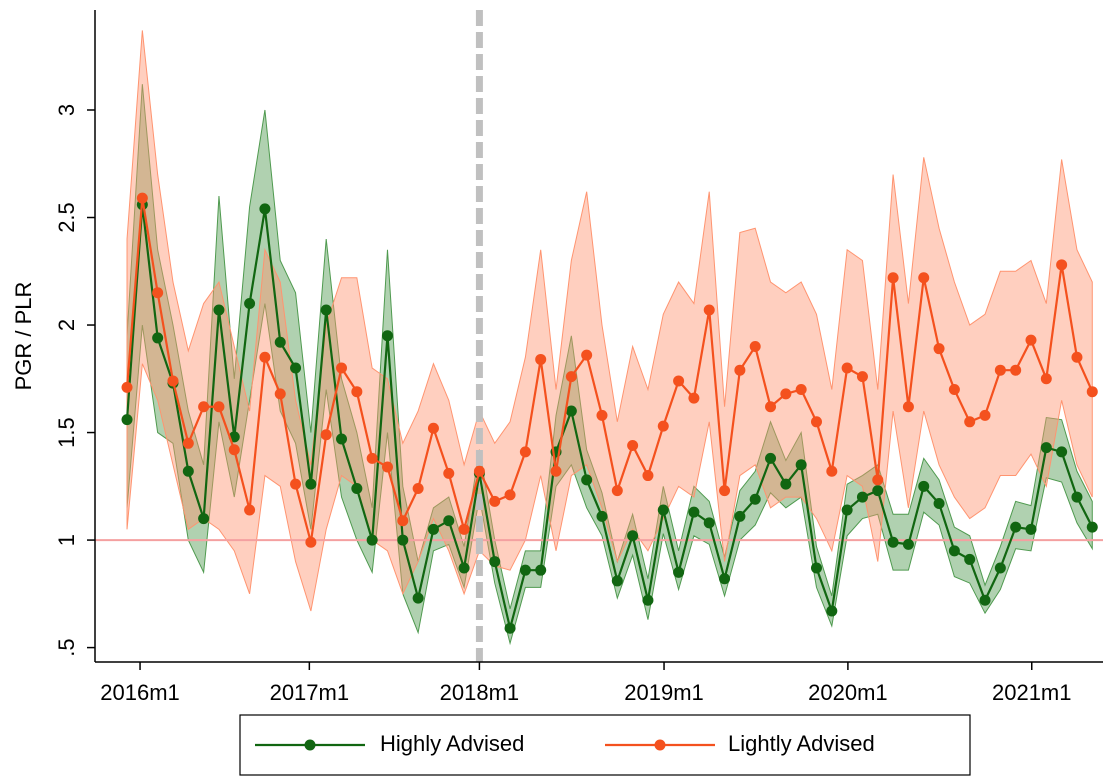  I want to click on x-tick-label: 2021m1, so click(1032, 692).